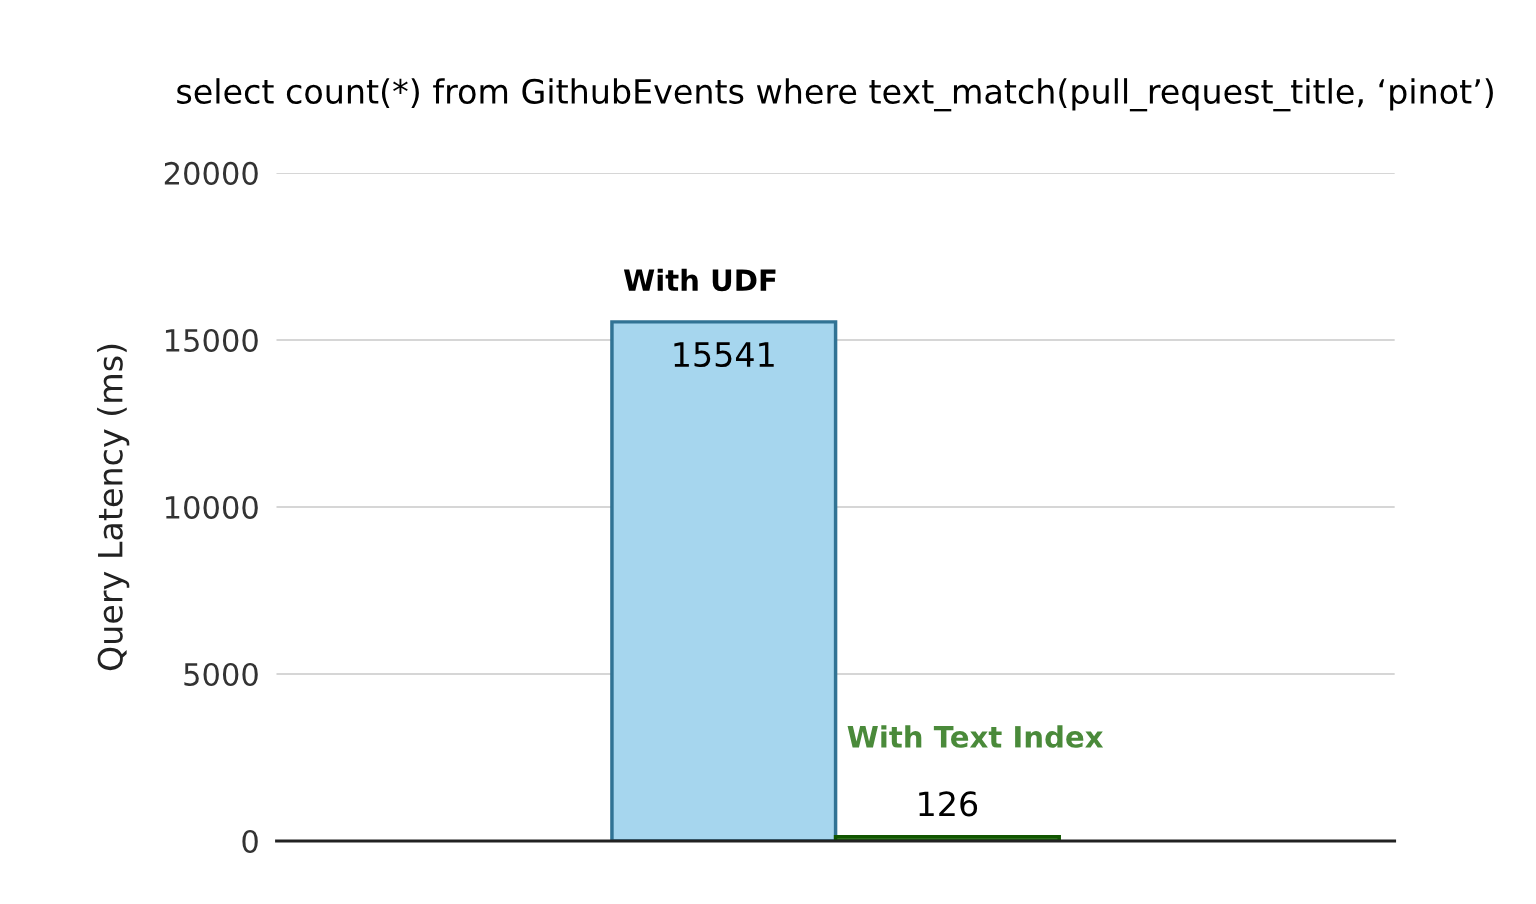 This screenshot has height=904, width=1536. I want to click on y-tick-label: 10000, so click(211, 507).